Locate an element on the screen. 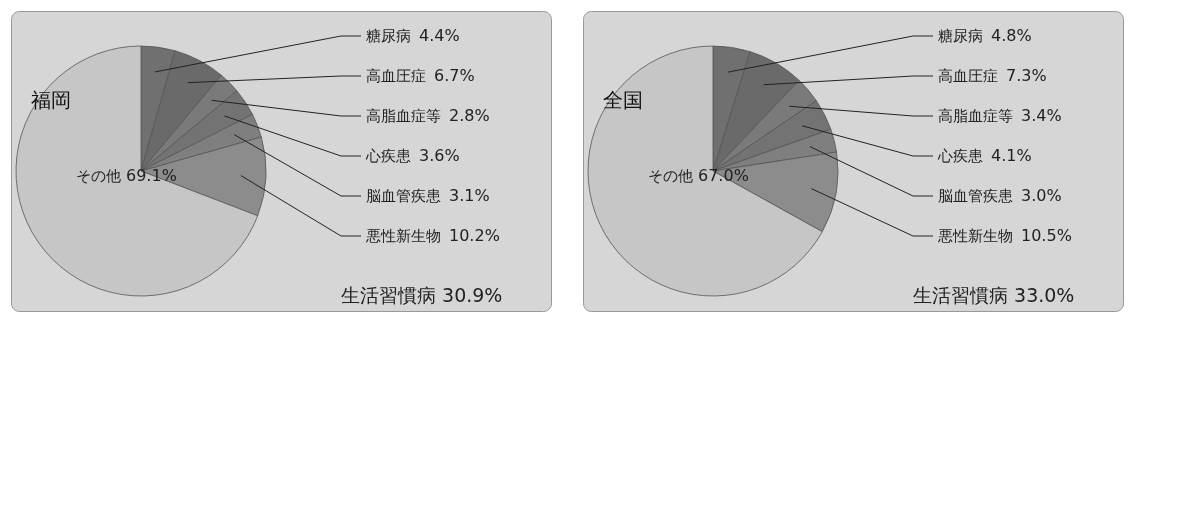  text: 全国 is located at coordinates (623, 100).